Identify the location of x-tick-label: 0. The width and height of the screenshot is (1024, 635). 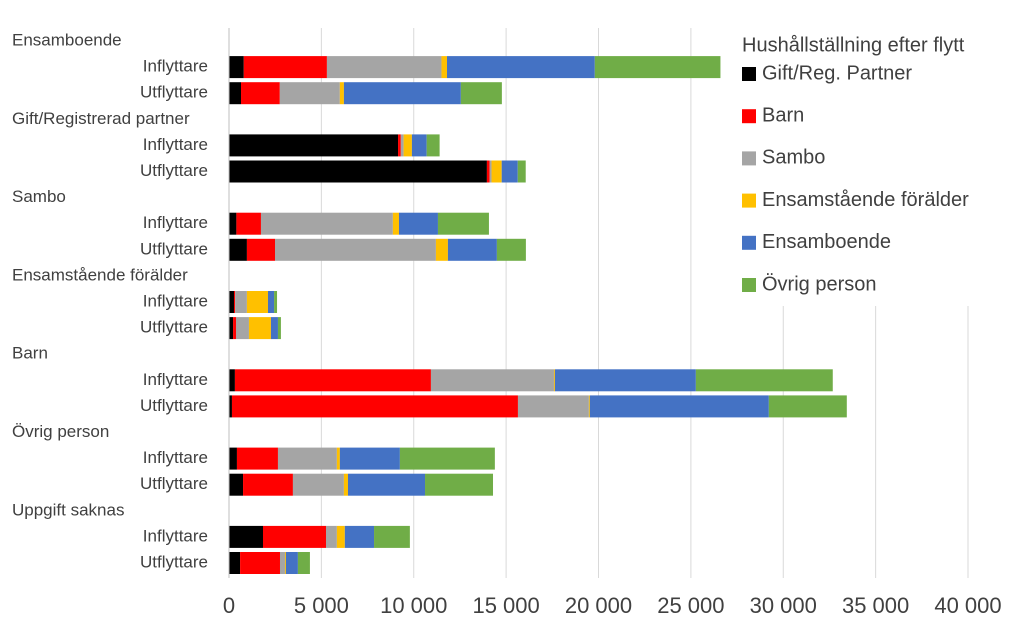
(229, 605).